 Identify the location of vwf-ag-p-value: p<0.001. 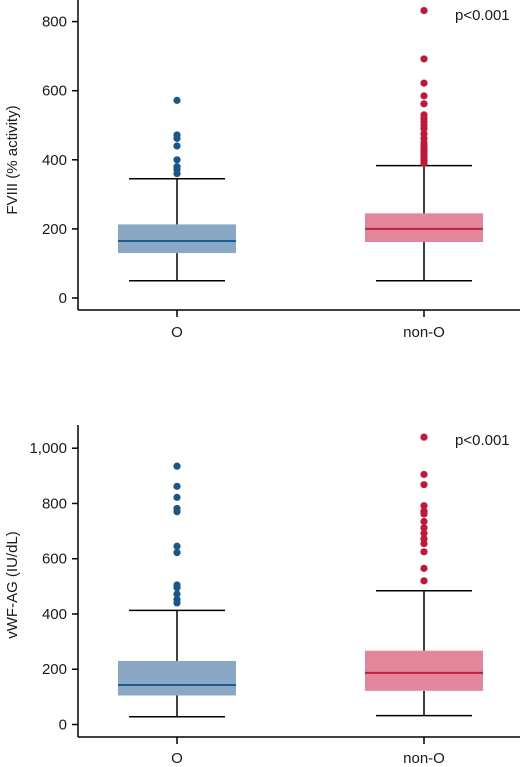
(482, 440).